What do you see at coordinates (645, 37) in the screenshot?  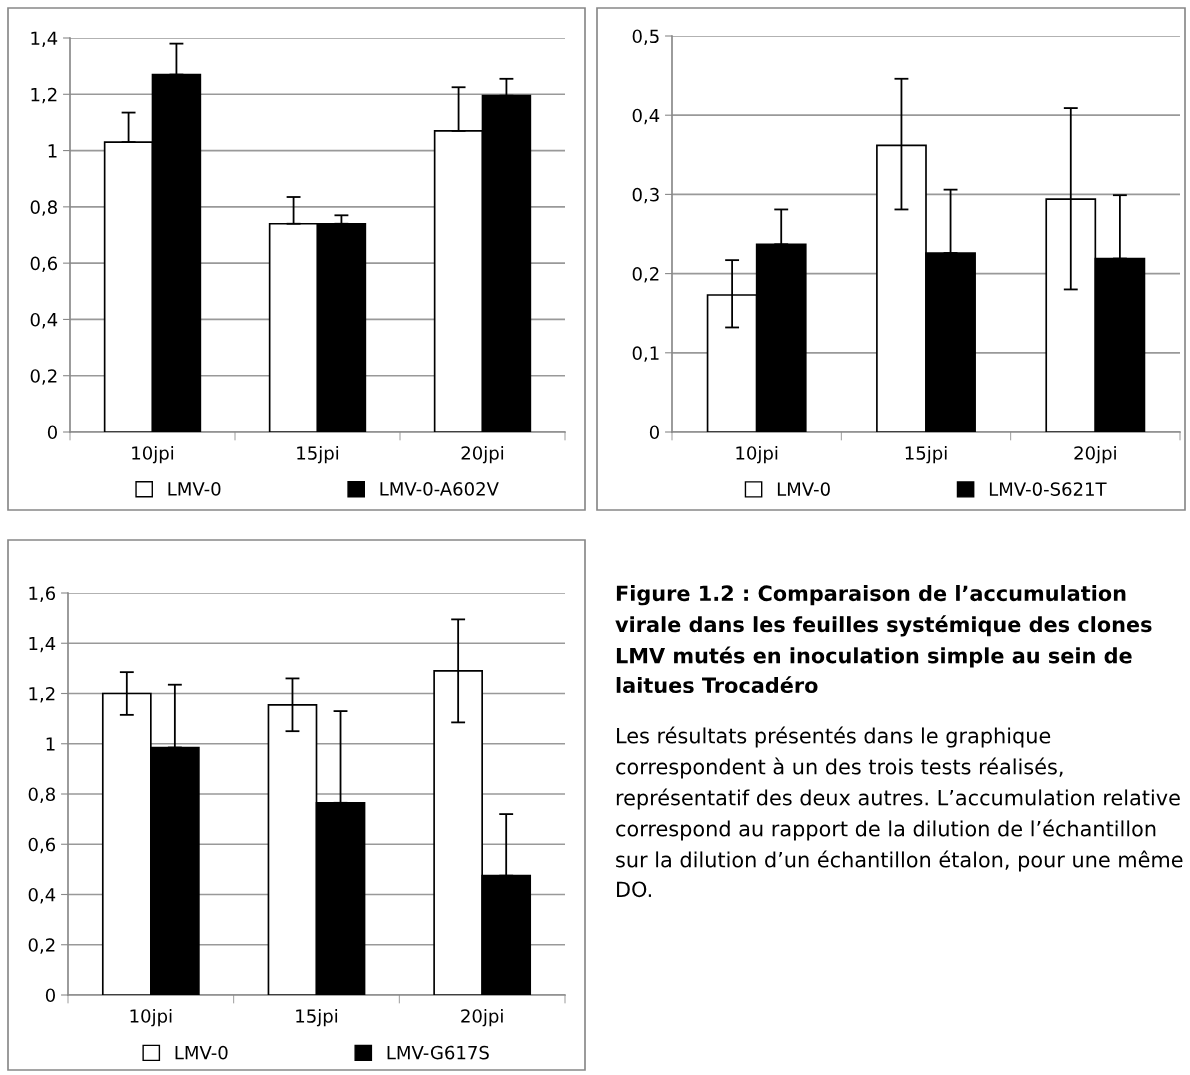 I see `y-tick-label: 0,5` at bounding box center [645, 37].